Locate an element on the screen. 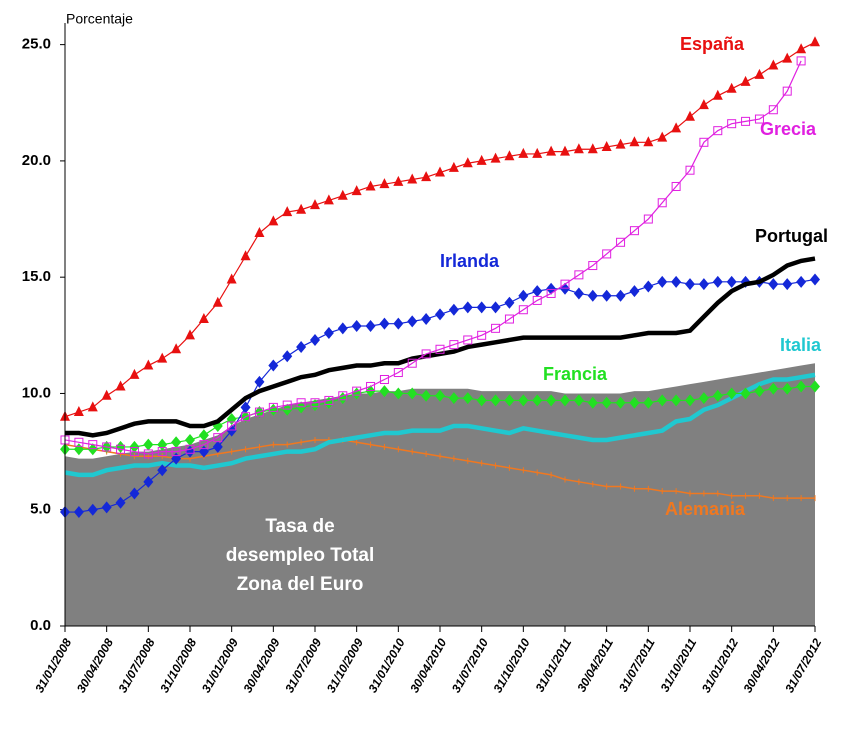  series-label: Alemania is located at coordinates (705, 509).